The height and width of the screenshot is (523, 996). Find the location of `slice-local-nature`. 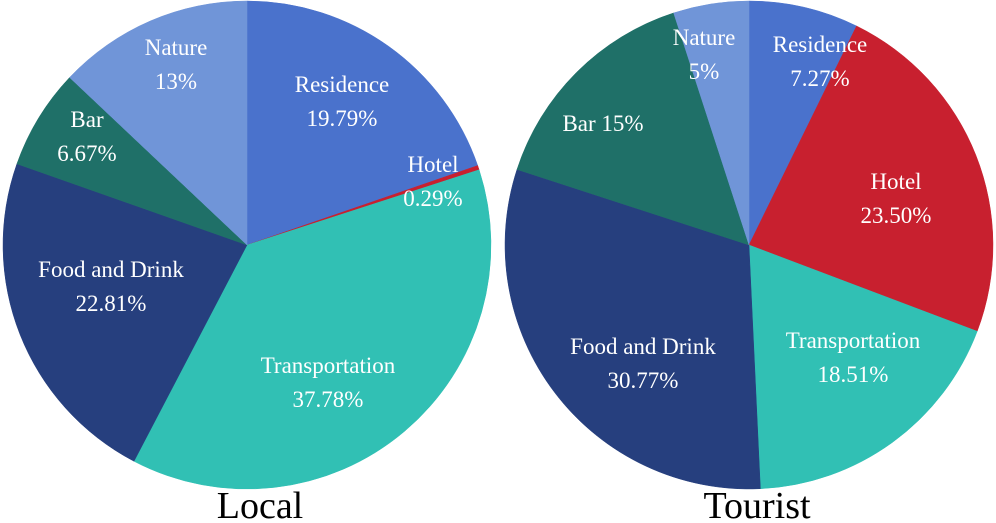

slice-local-nature is located at coordinates (158, 123).